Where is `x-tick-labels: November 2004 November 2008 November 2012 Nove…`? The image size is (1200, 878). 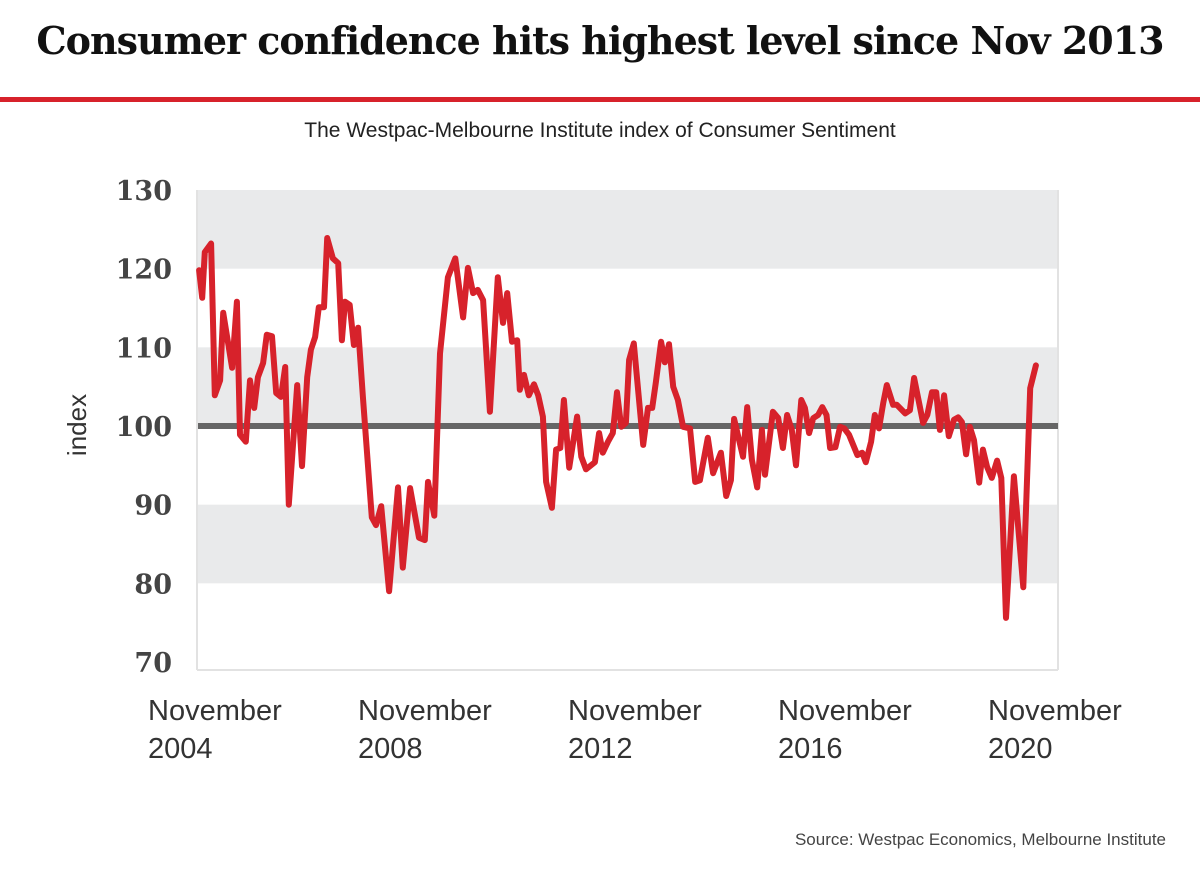
x-tick-labels: November 2004 November 2008 November 2012 Nove… is located at coordinates (635, 730).